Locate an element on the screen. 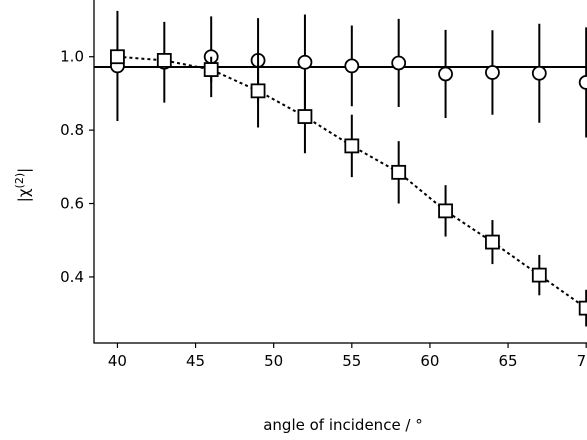 This screenshot has width=587, height=440. x-tick-label: 40 is located at coordinates (117, 361).